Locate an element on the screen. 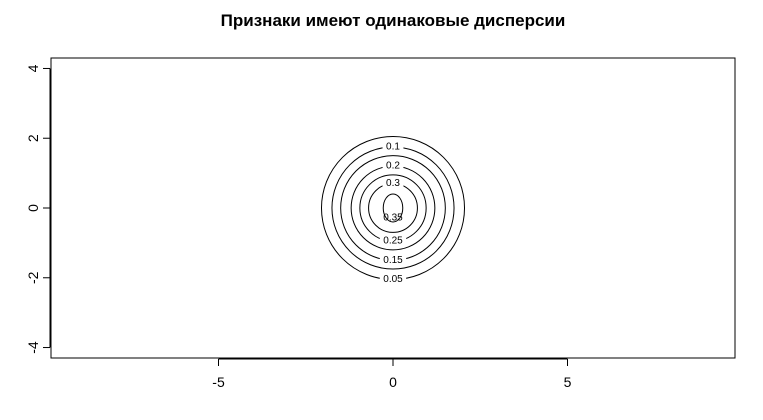  contour-label: 0.1 is located at coordinates (393, 146).